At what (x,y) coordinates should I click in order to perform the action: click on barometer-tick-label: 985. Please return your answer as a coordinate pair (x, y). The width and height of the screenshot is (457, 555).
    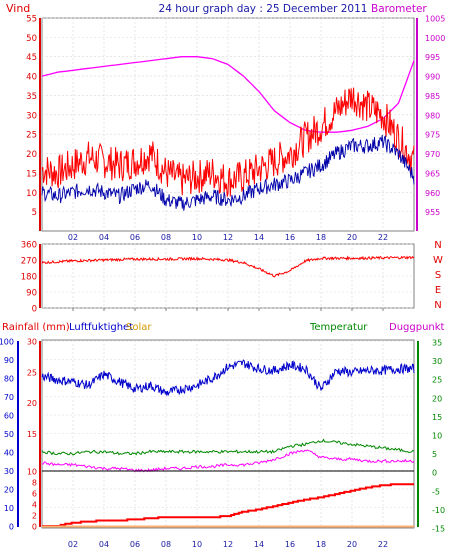
    Looking at the image, I should click on (432, 96).